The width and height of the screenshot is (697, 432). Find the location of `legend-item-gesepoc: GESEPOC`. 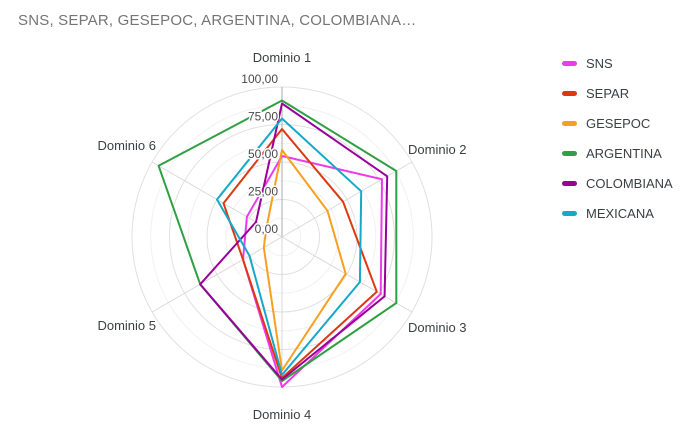

legend-item-gesepoc: GESEPOC is located at coordinates (617, 123).